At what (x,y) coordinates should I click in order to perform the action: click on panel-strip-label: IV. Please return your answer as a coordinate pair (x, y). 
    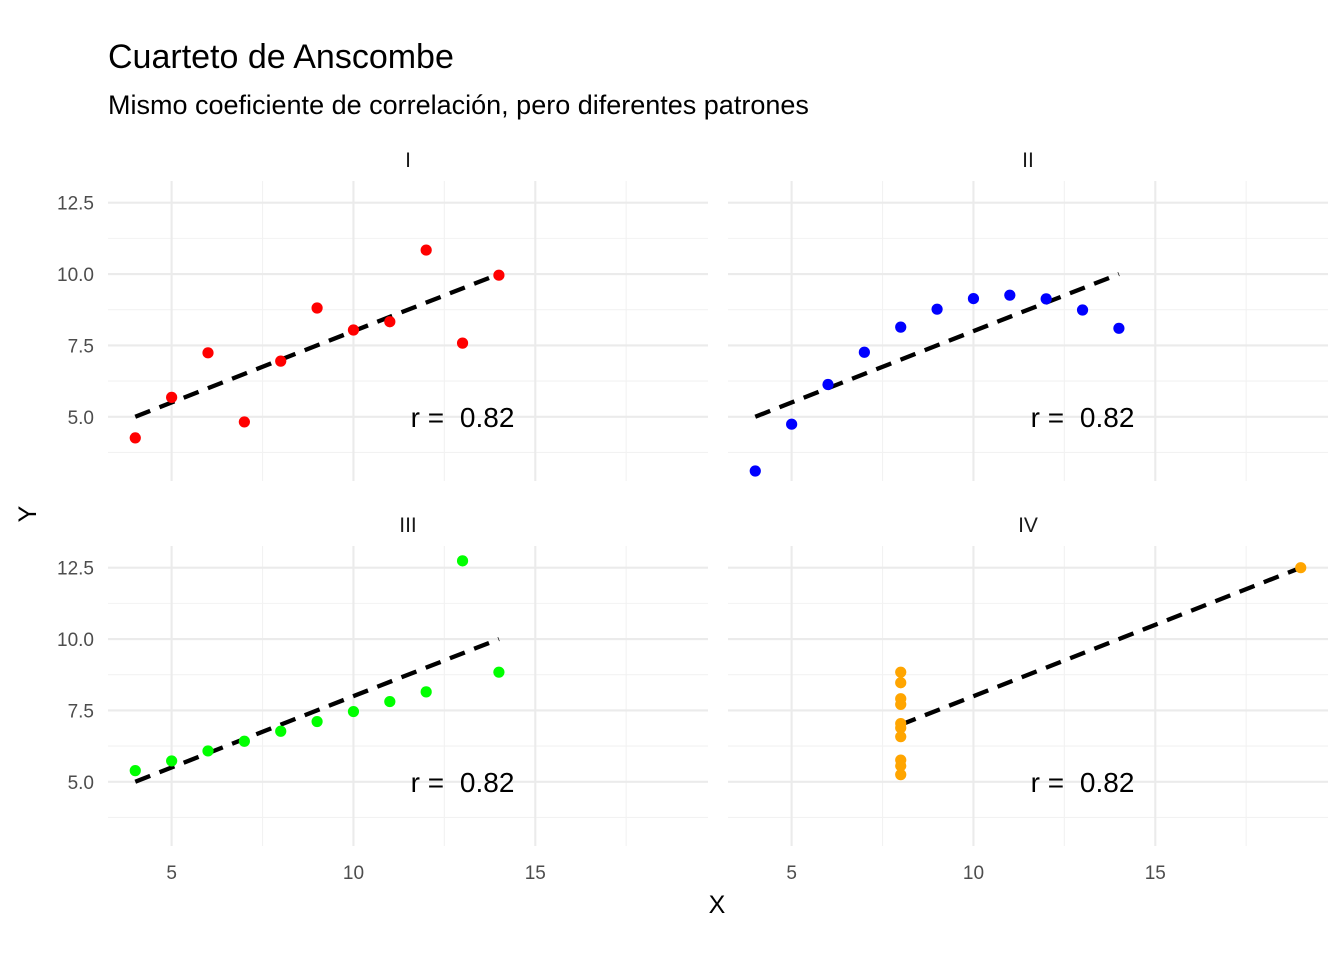
    Looking at the image, I should click on (1028, 525).